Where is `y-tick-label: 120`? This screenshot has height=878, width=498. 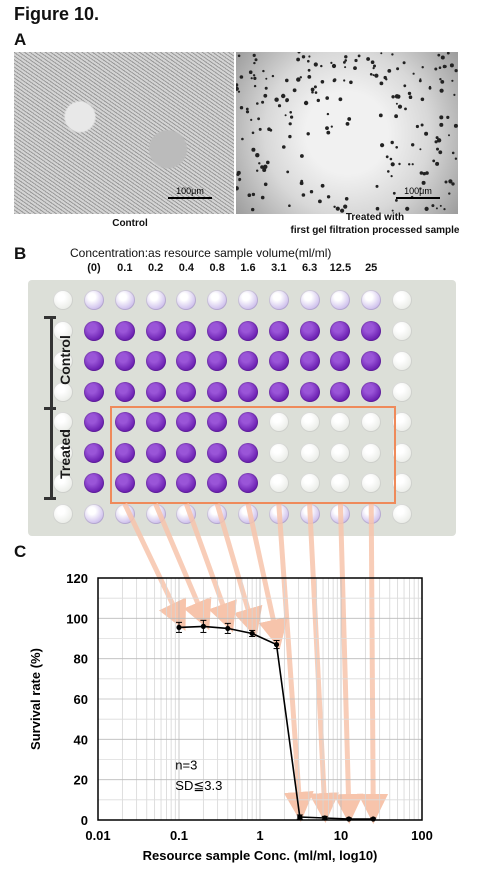 y-tick-label: 120 is located at coordinates (77, 578).